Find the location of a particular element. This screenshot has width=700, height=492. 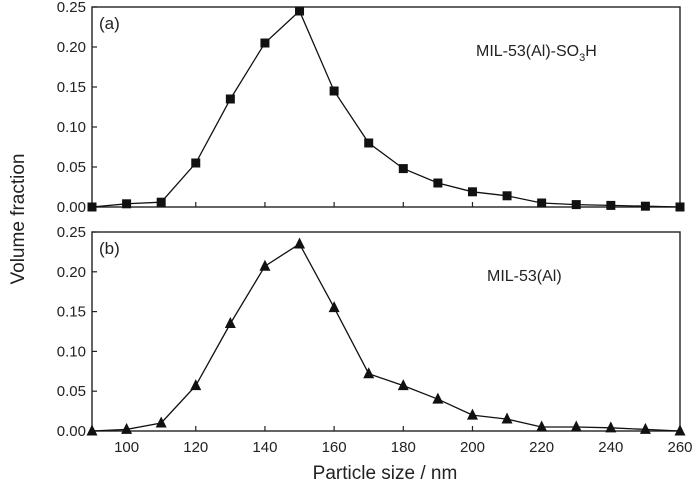

x-tick-label: 200 is located at coordinates (472, 447).